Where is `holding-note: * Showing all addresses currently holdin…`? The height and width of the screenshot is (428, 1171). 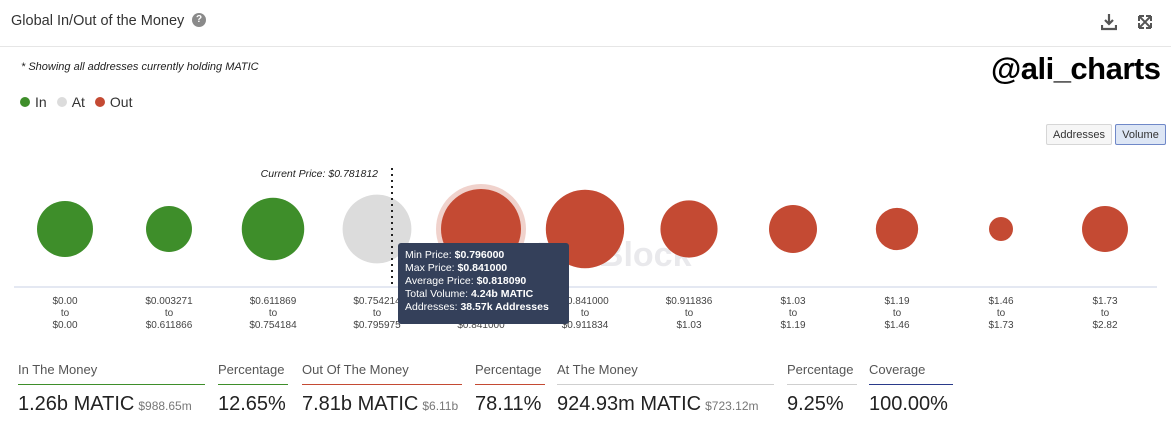
holding-note: * Showing all addresses currently holdin… is located at coordinates (140, 67).